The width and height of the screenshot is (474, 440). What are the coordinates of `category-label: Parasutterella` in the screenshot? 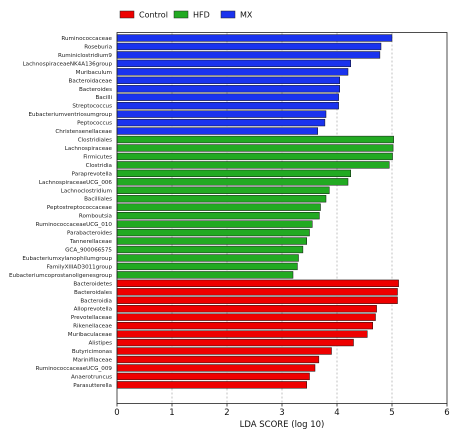 It's located at (92, 386).